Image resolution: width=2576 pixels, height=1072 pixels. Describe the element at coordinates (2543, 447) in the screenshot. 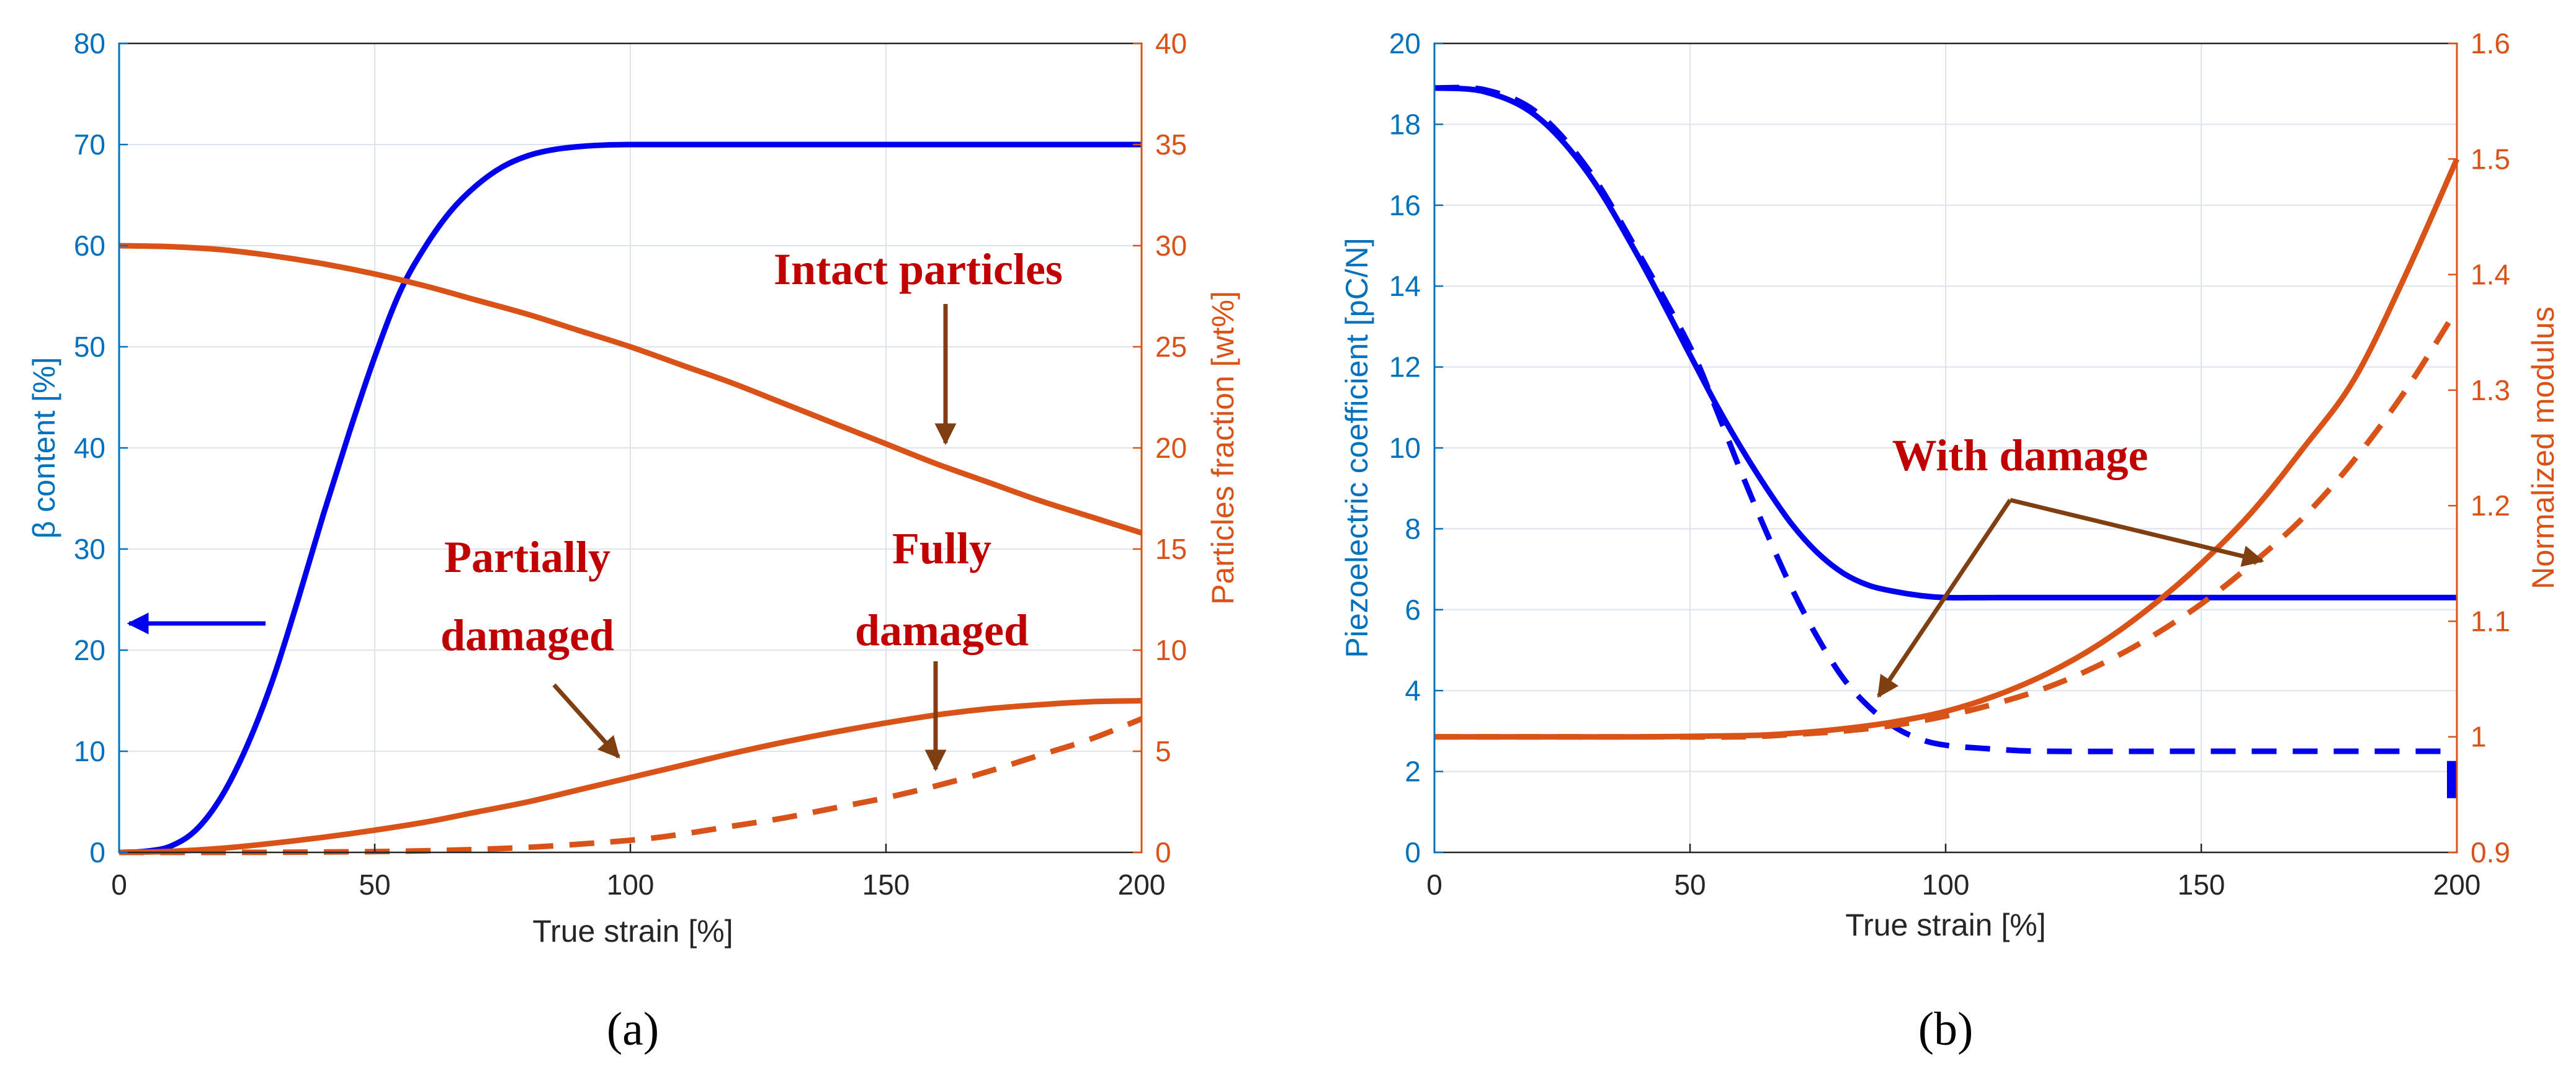

I see `panel-b-y-right-label: Normalized modulus` at that location.